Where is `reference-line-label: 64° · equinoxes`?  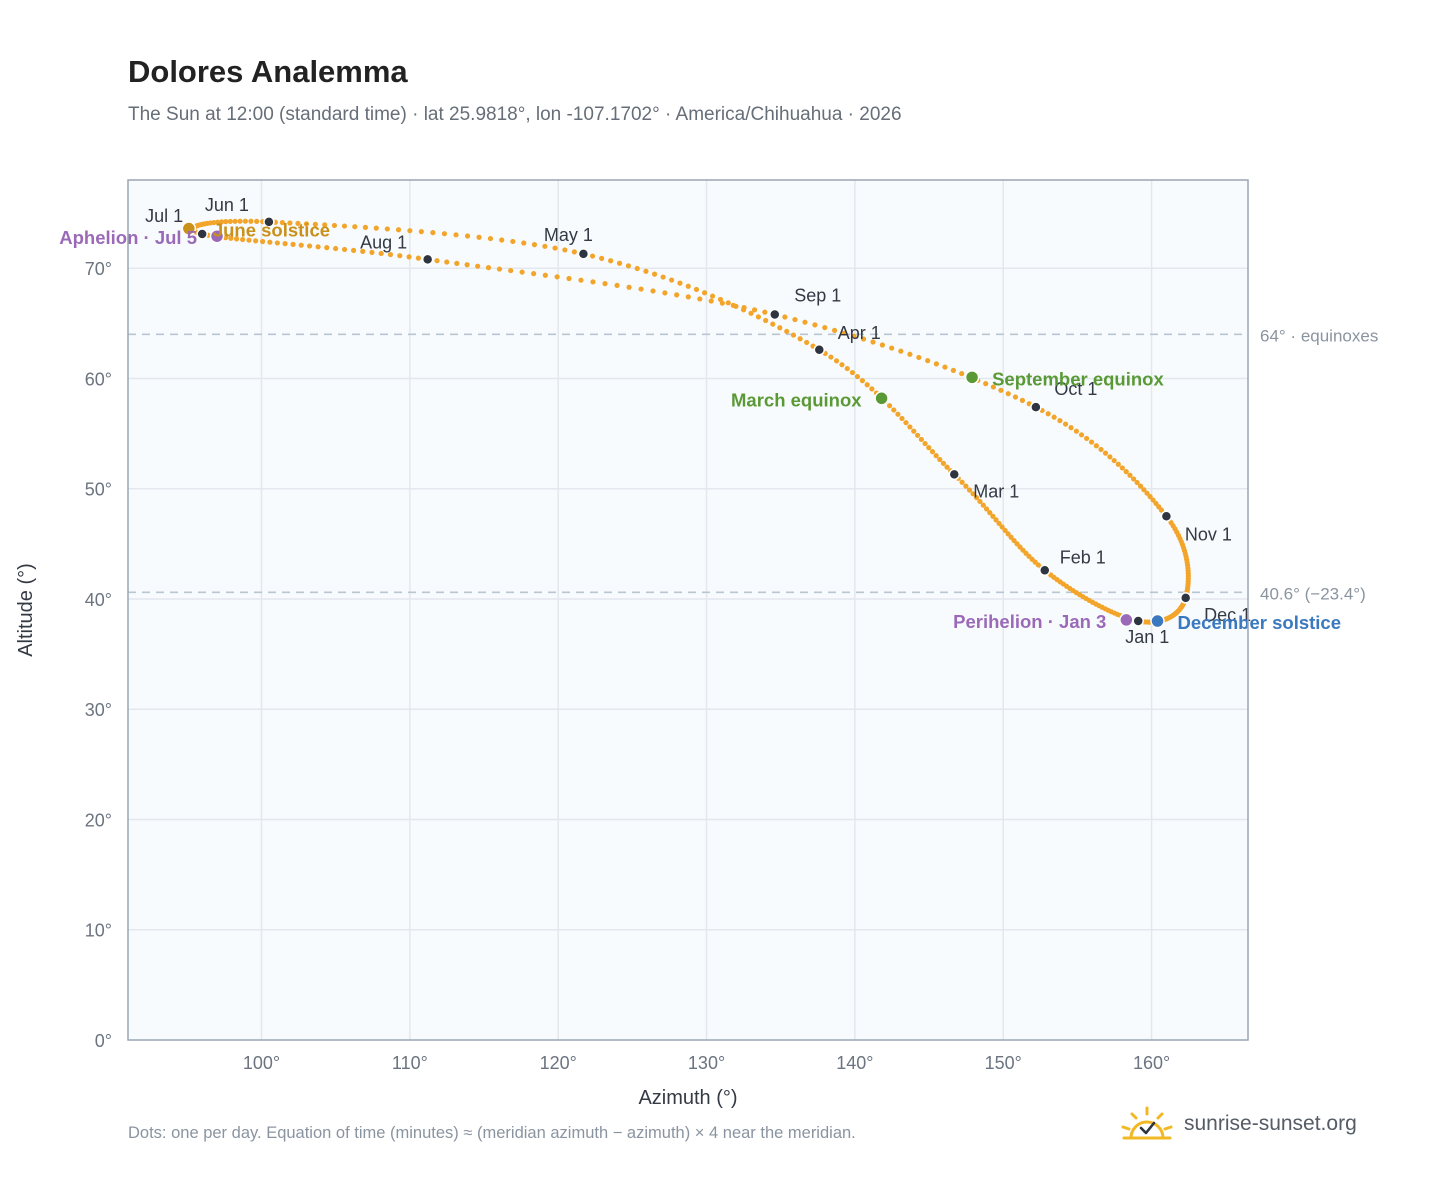 reference-line-label: 64° · equinoxes is located at coordinates (1319, 335).